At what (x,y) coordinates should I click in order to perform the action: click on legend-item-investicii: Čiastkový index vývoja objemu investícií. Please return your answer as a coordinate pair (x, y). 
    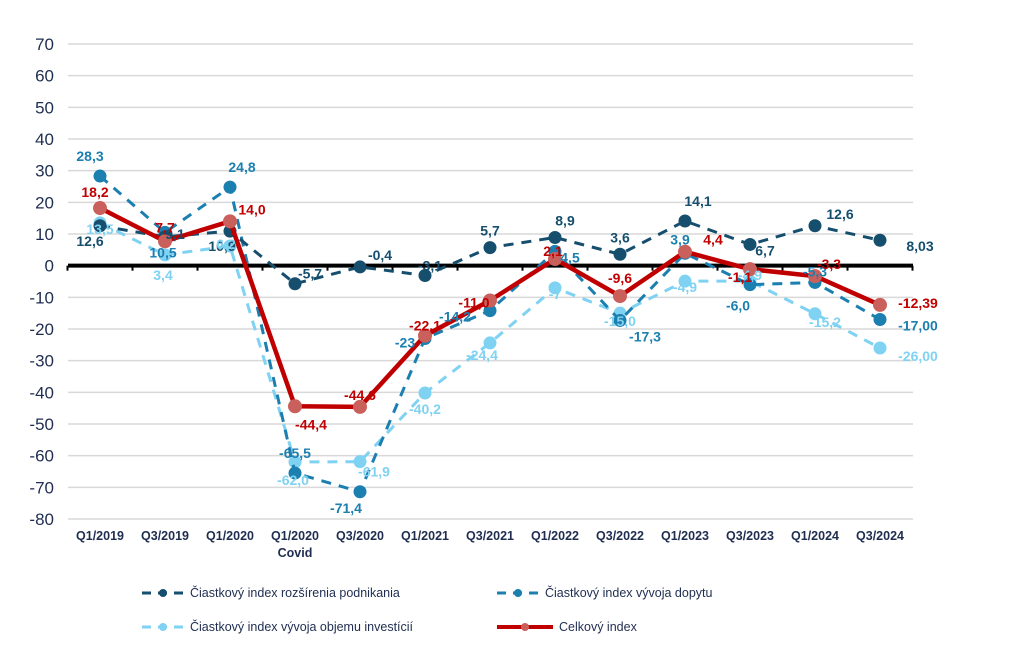
    Looking at the image, I should click on (276, 627).